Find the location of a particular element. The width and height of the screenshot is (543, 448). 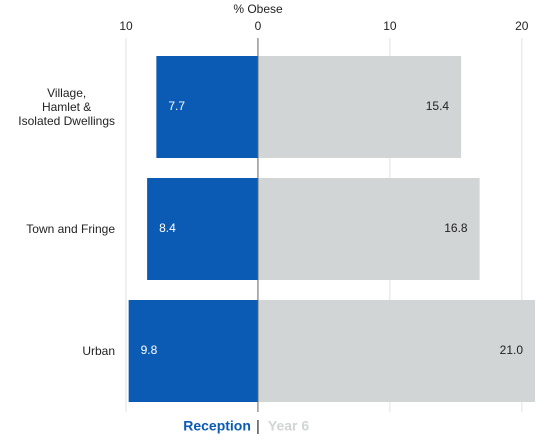

legend-label: Year 6 is located at coordinates (288, 426).